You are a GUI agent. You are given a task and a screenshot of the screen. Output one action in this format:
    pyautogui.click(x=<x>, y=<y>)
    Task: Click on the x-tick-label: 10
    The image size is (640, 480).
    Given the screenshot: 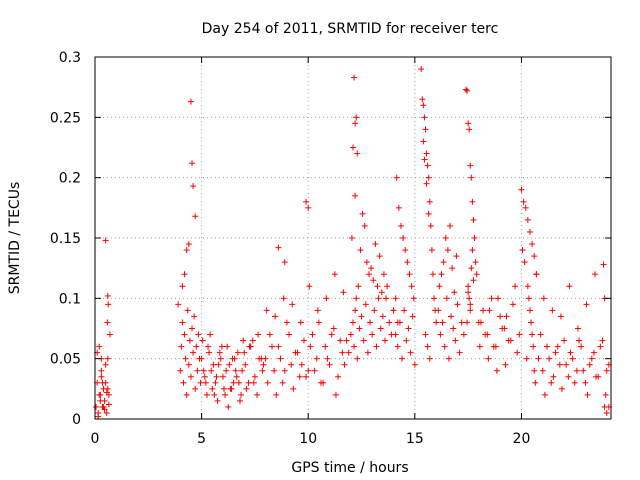 What is the action you would take?
    pyautogui.click(x=308, y=439)
    